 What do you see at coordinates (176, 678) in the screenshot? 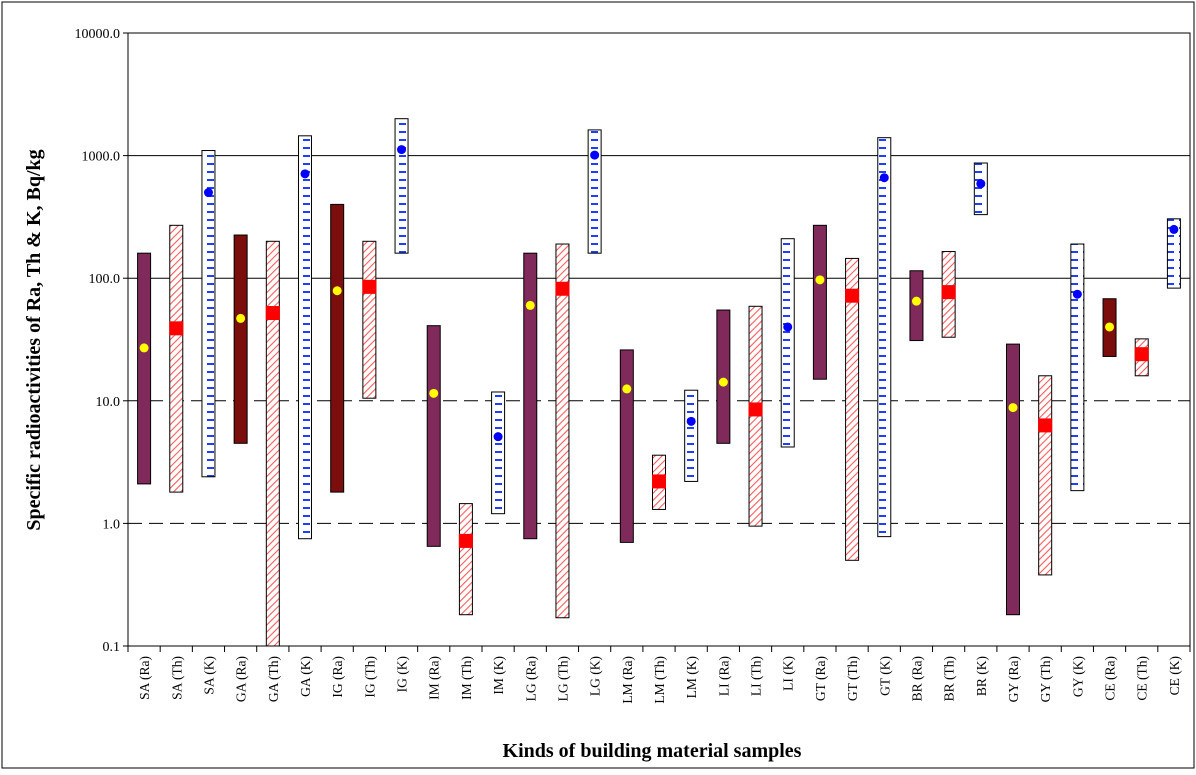
I see `x-tick-label: SA (Th)` at bounding box center [176, 678].